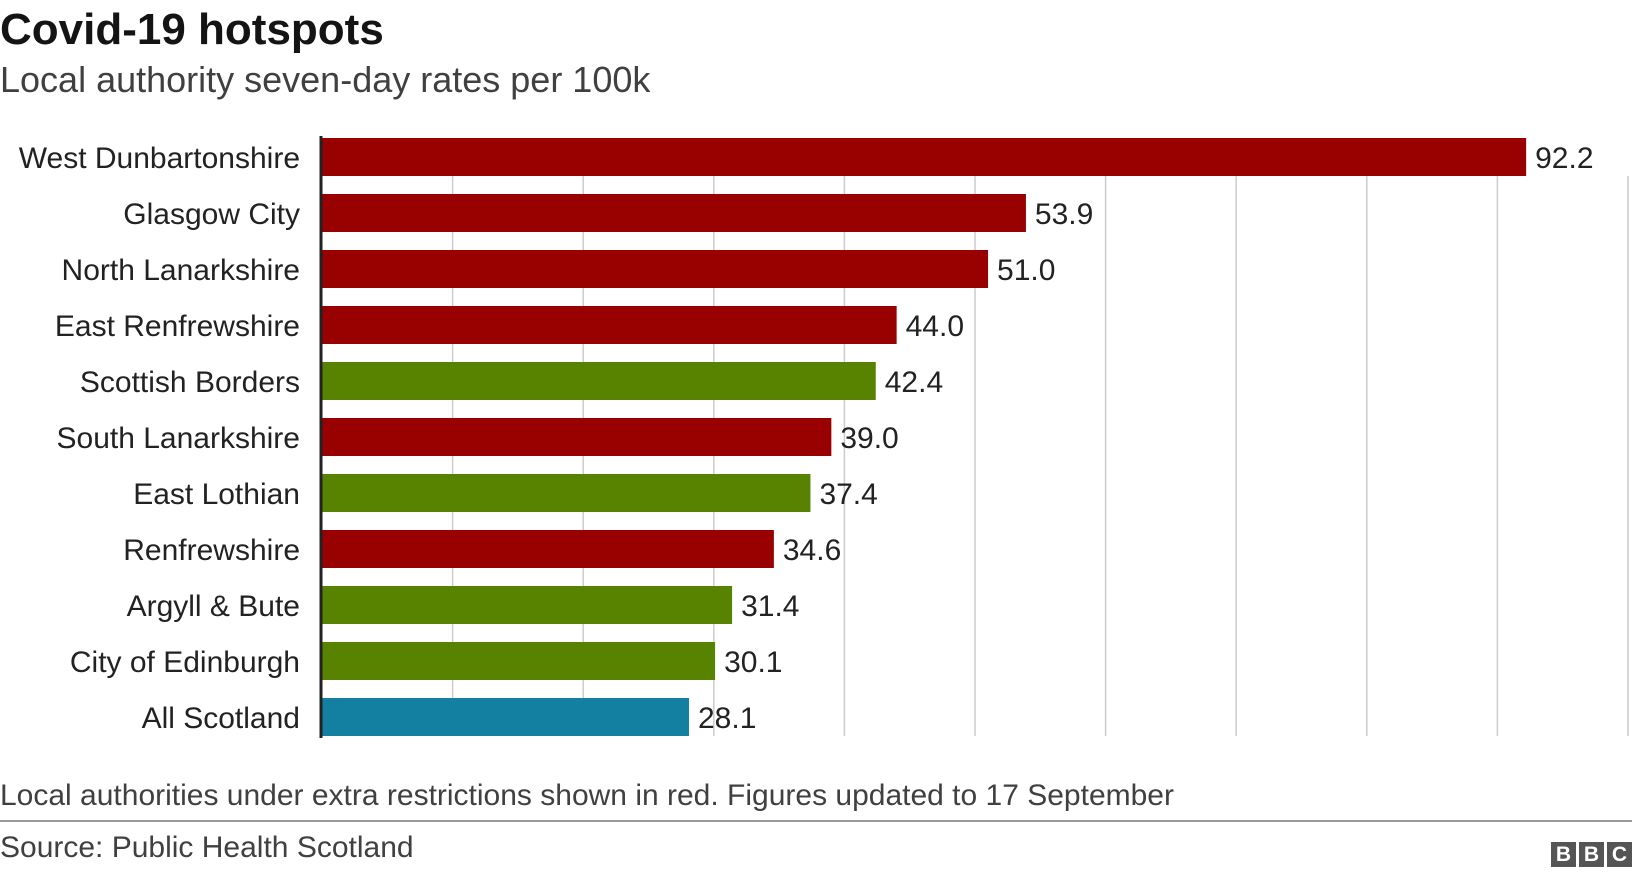 This screenshot has width=1632, height=876. What do you see at coordinates (216, 494) in the screenshot?
I see `category-label: East Lothian` at bounding box center [216, 494].